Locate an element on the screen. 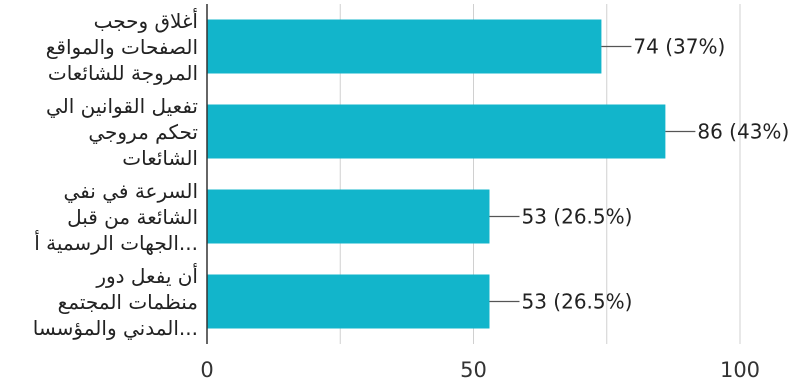 The width and height of the screenshot is (801, 381). x-tick-label: 0 is located at coordinates (206, 369).